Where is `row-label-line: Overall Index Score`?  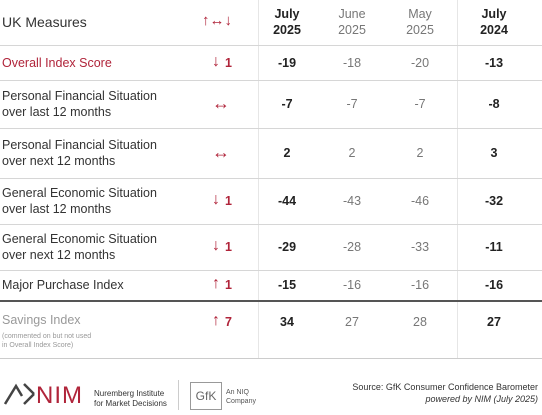 row-label-line: Overall Index Score is located at coordinates (57, 62).